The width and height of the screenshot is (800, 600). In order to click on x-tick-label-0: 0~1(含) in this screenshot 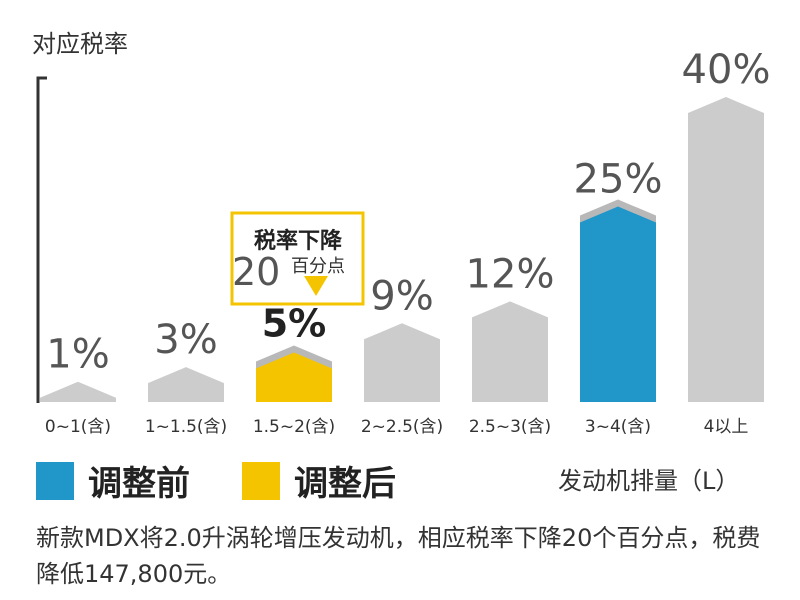, I will do `click(78, 427)`.